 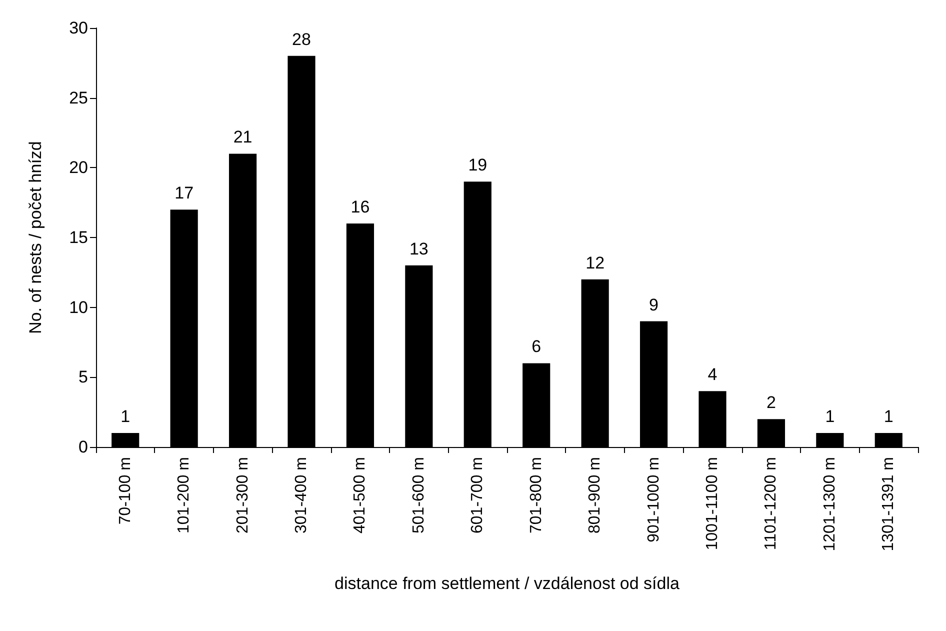 What do you see at coordinates (654, 304) in the screenshot?
I see `data-label: 9` at bounding box center [654, 304].